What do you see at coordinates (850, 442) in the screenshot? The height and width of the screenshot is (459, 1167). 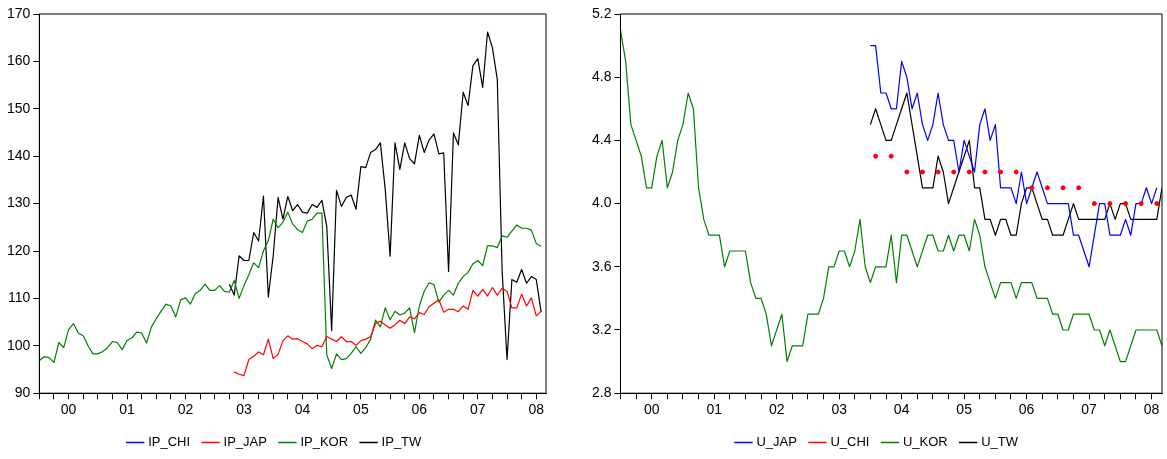 I see `legend-label: U_CHI` at bounding box center [850, 442].